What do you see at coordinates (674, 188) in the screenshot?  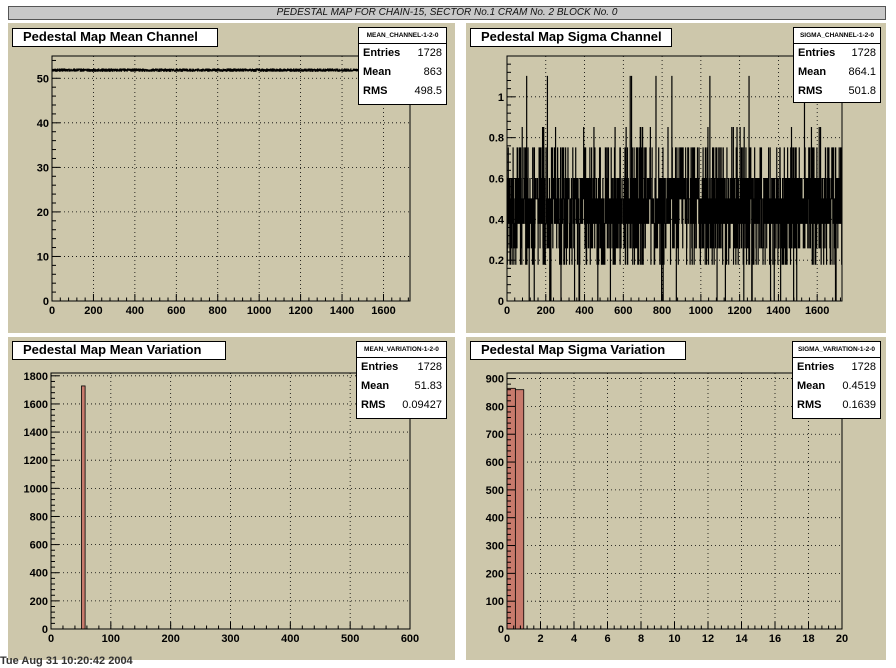 I see `data-series-line` at bounding box center [674, 188].